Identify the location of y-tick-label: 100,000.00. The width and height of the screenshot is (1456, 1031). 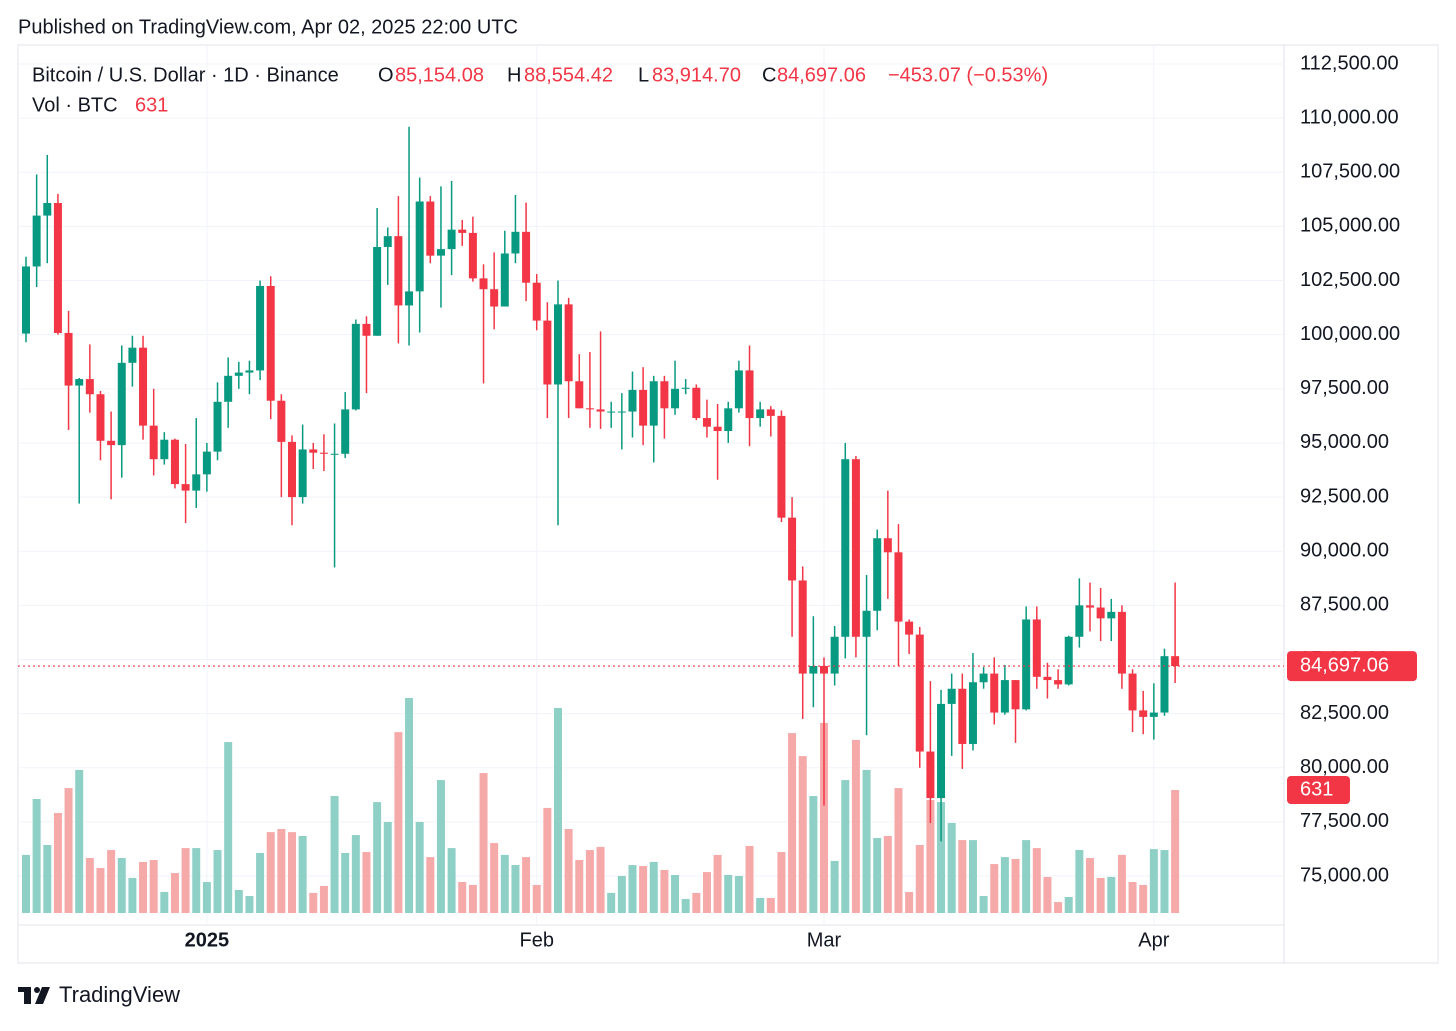
(1350, 334).